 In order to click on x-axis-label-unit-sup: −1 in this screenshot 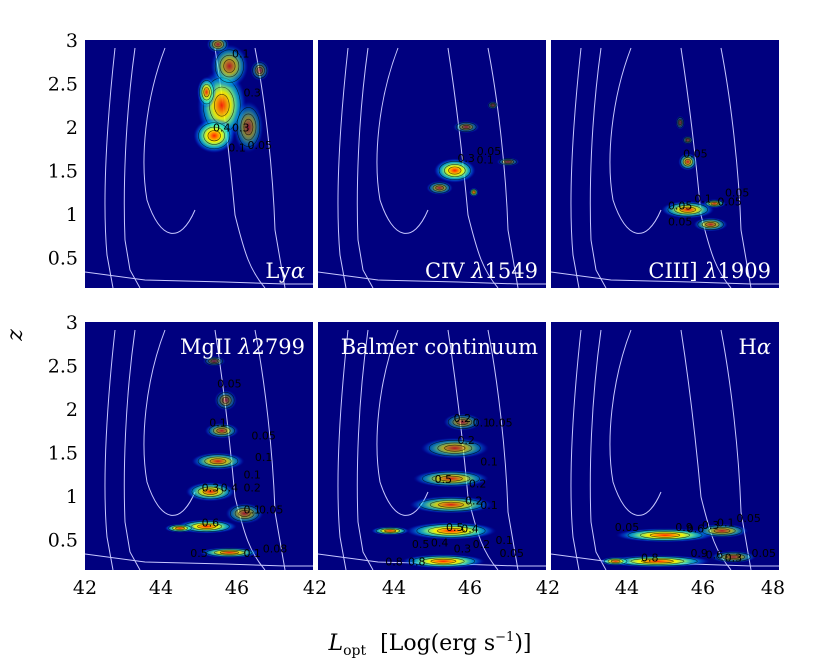, I will do `click(504, 637)`.